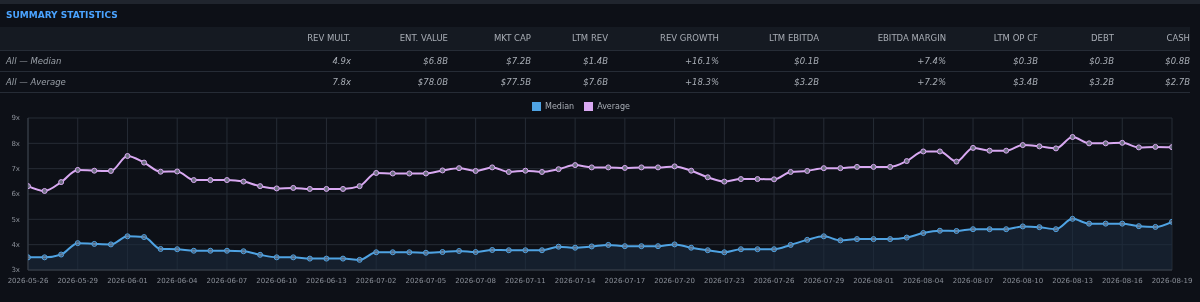 This screenshot has height=302, width=1200. Describe the element at coordinates (595, 81) in the screenshot. I see `text: $7.6B` at that location.